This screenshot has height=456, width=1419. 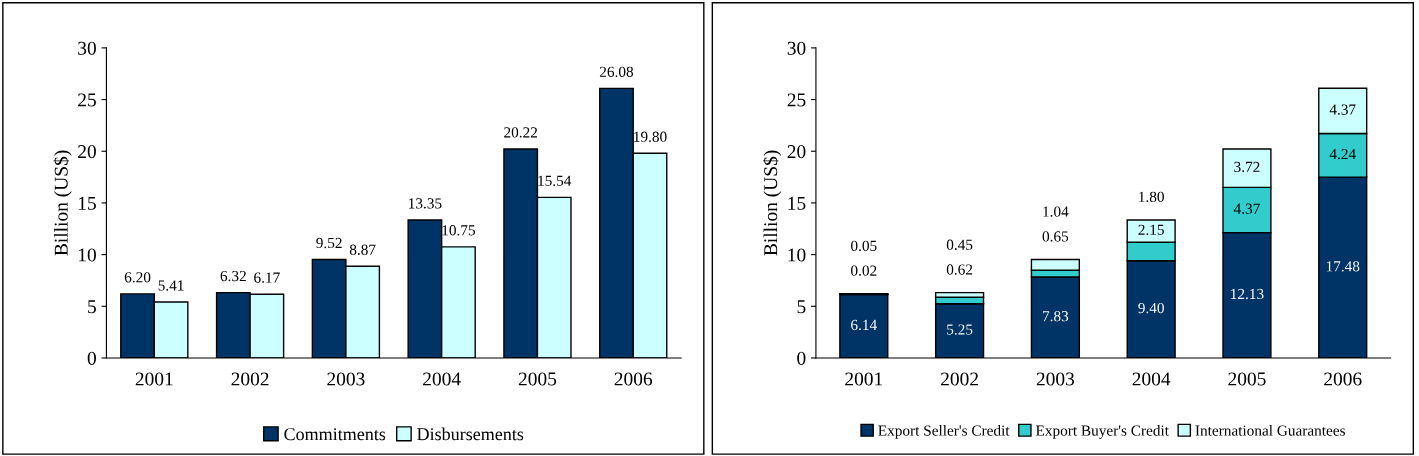 I want to click on legend-label: Export Buyer's Credit, so click(x=1102, y=431).